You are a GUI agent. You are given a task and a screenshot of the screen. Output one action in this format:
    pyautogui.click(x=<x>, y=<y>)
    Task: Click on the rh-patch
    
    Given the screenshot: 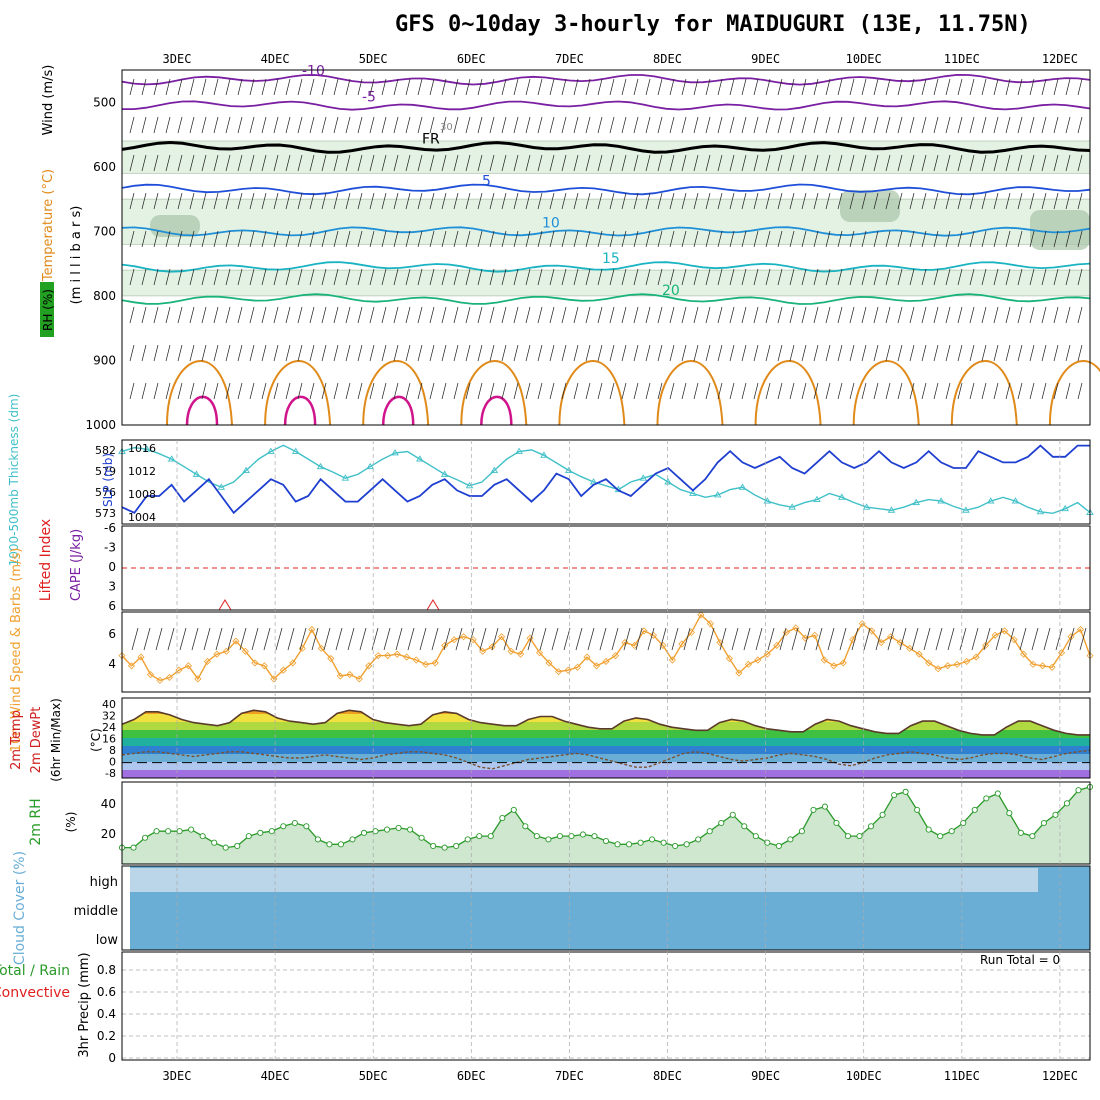 What is the action you would take?
    pyautogui.click(x=870, y=206)
    